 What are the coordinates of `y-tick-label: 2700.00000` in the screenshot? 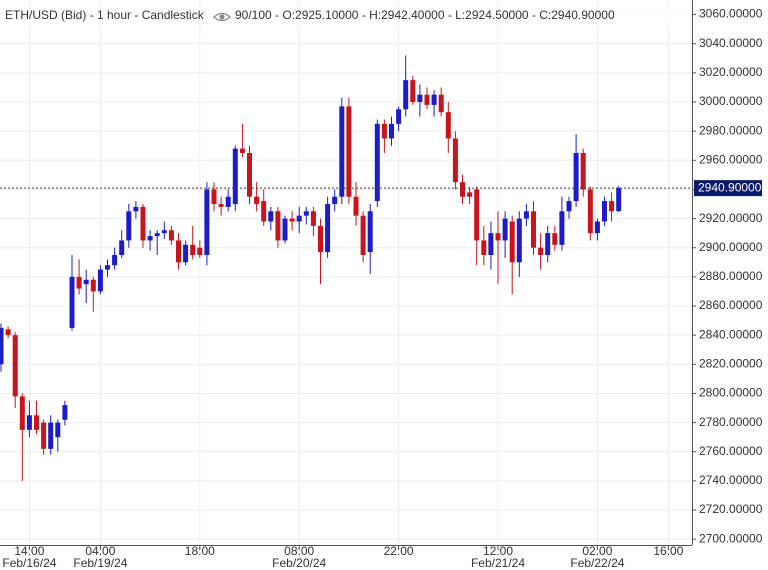 It's located at (731, 538).